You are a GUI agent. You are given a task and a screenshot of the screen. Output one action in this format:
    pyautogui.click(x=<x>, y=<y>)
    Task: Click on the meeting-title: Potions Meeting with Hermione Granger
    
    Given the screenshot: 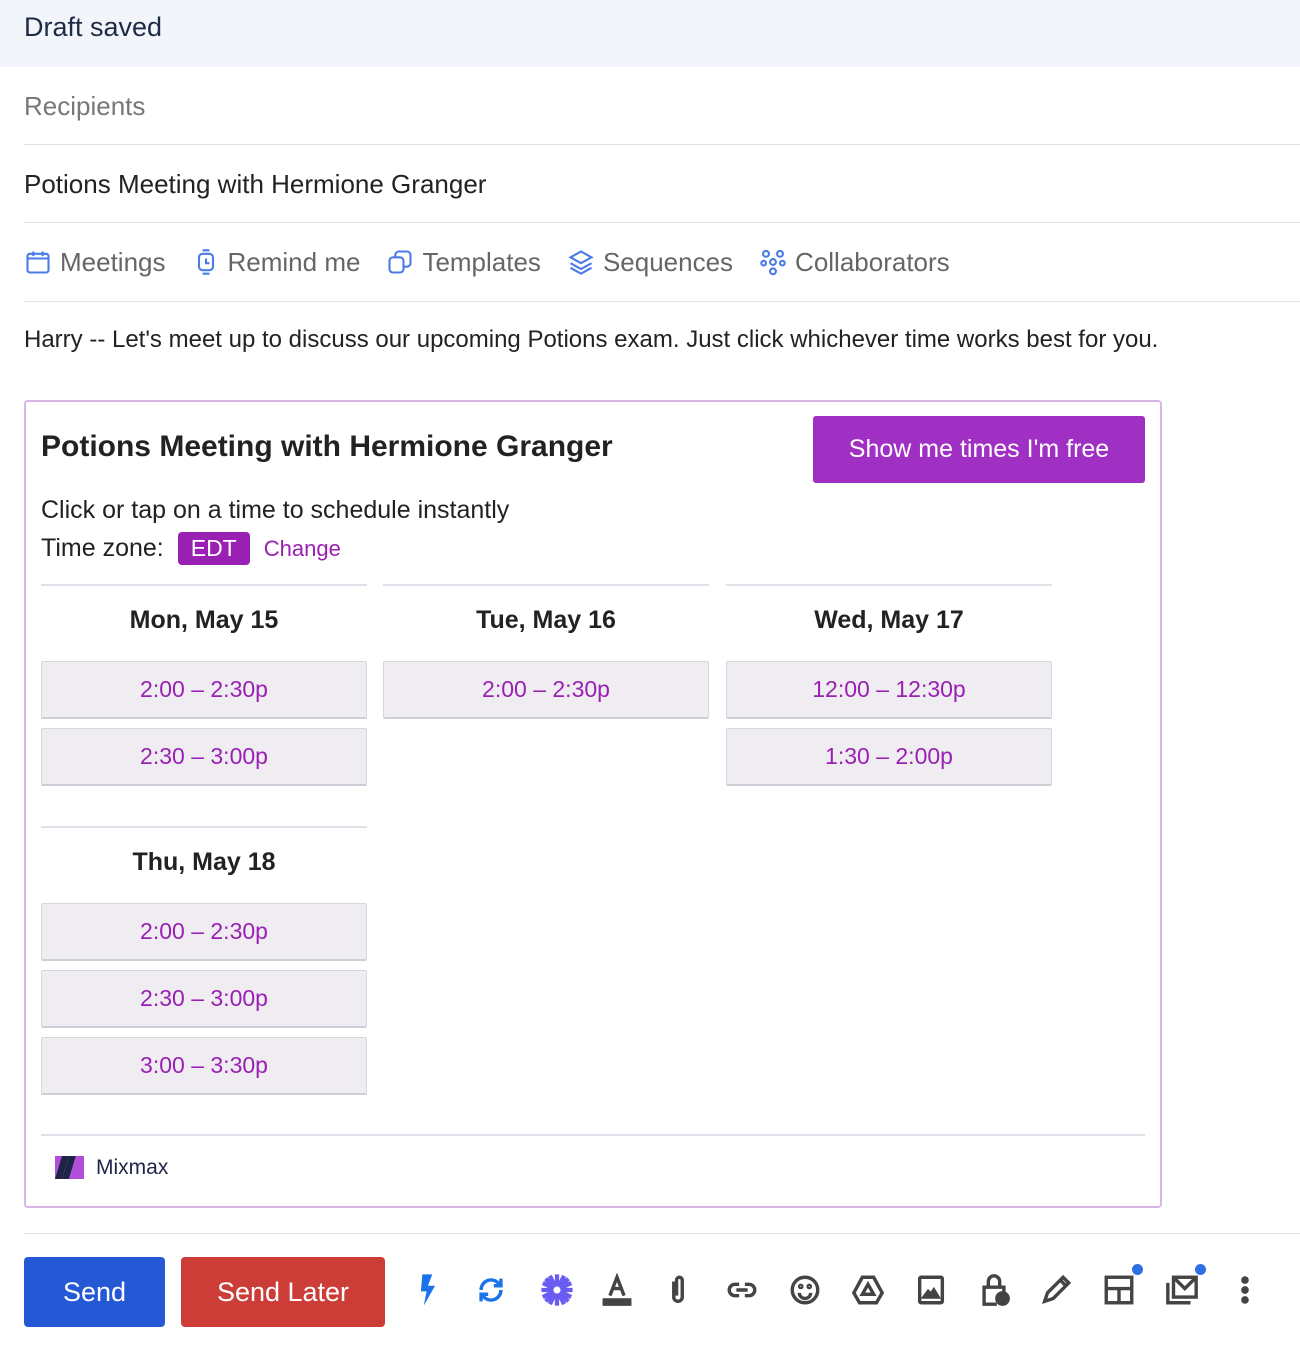 What is the action you would take?
    pyautogui.click(x=327, y=446)
    